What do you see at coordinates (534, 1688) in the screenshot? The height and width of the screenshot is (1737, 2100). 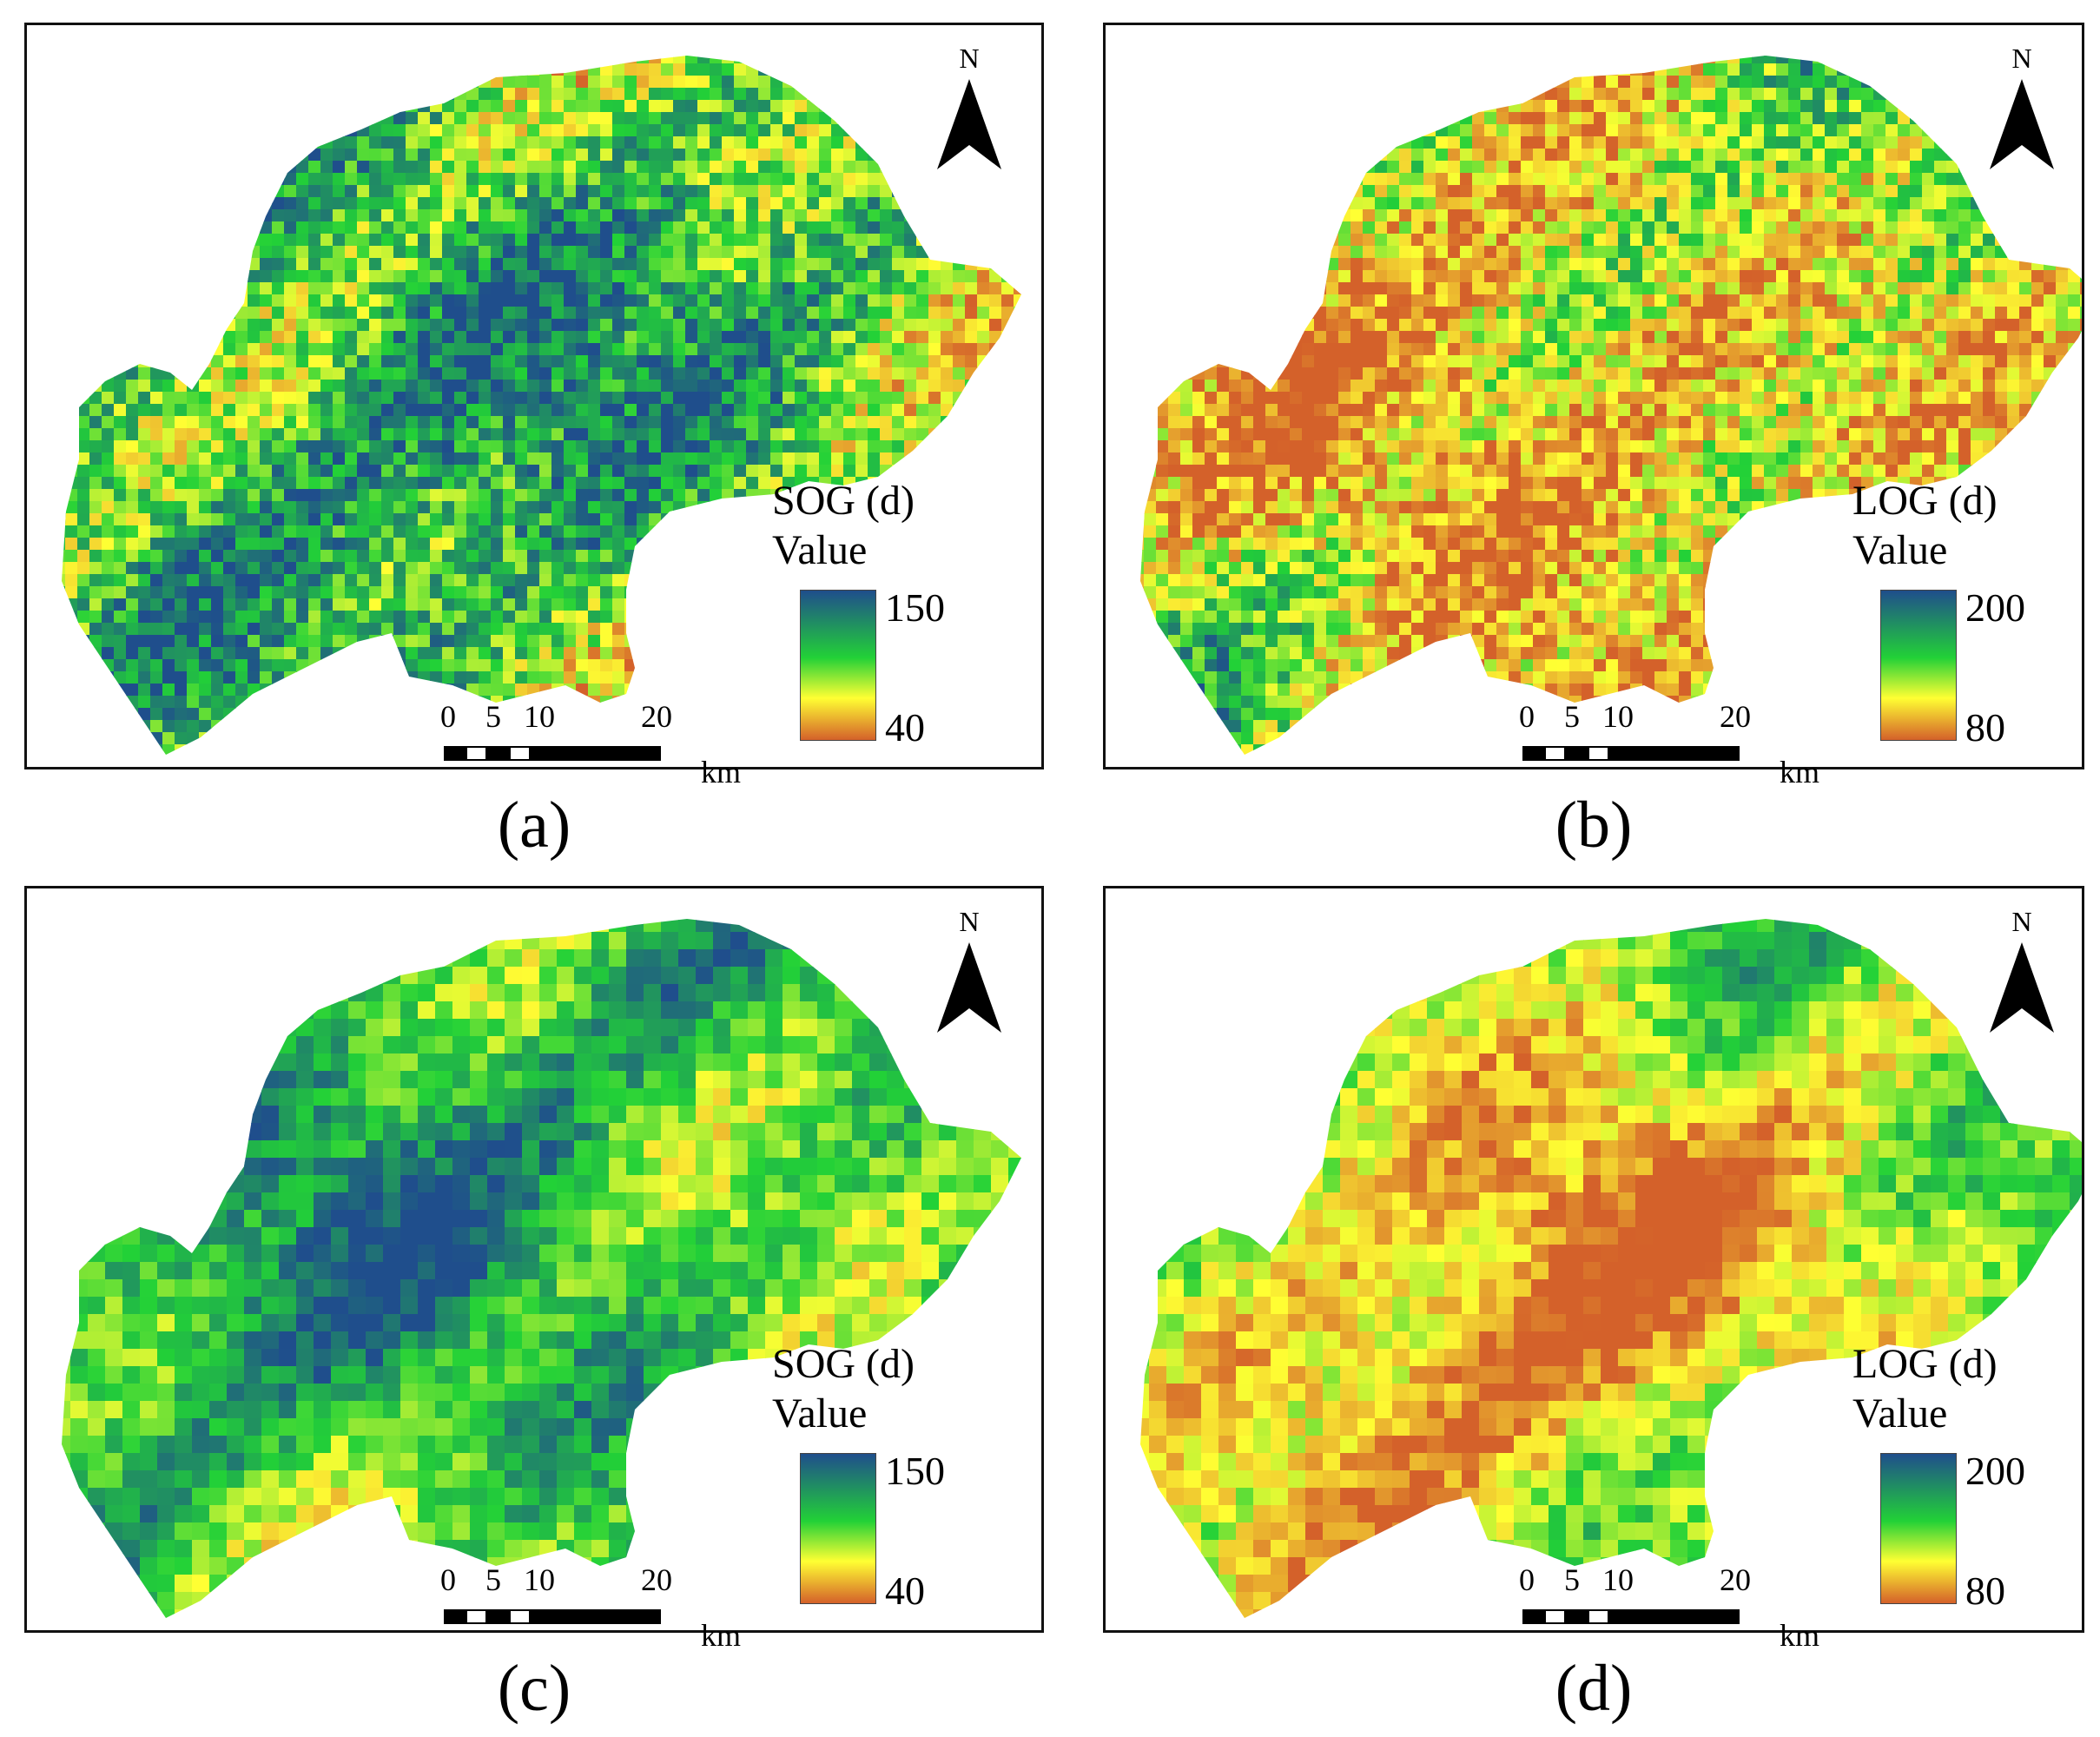 I see `panel-caption-c: (c)` at bounding box center [534, 1688].